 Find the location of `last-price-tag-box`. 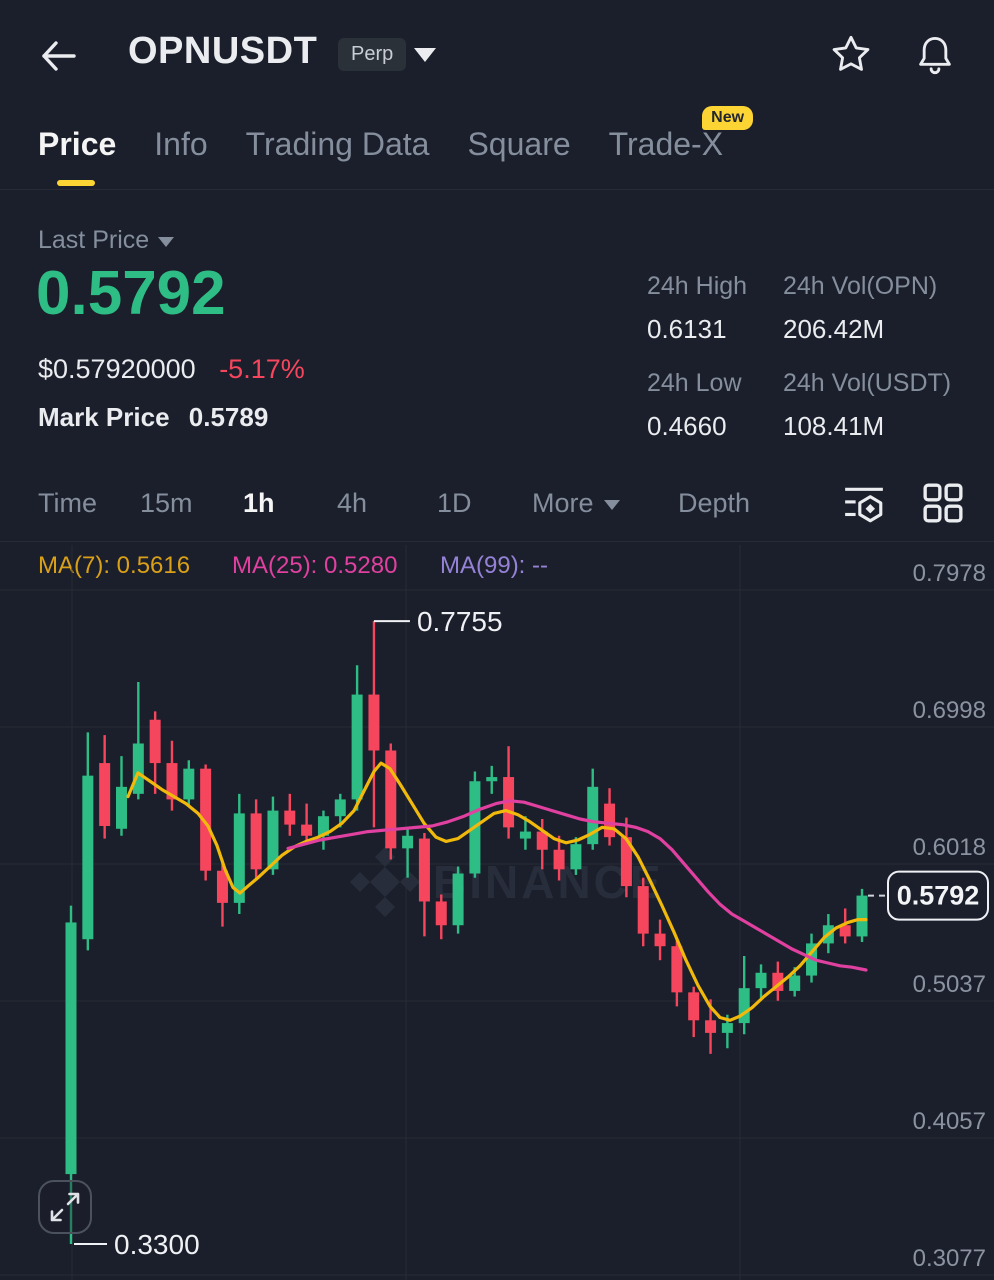

last-price-tag-box is located at coordinates (938, 895).